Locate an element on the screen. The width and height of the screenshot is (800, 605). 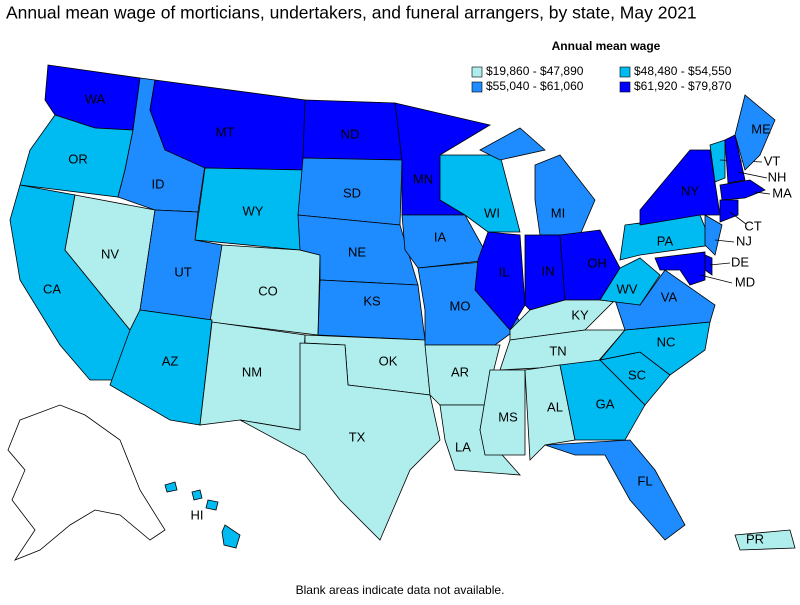
state-label: LA is located at coordinates (463, 446).